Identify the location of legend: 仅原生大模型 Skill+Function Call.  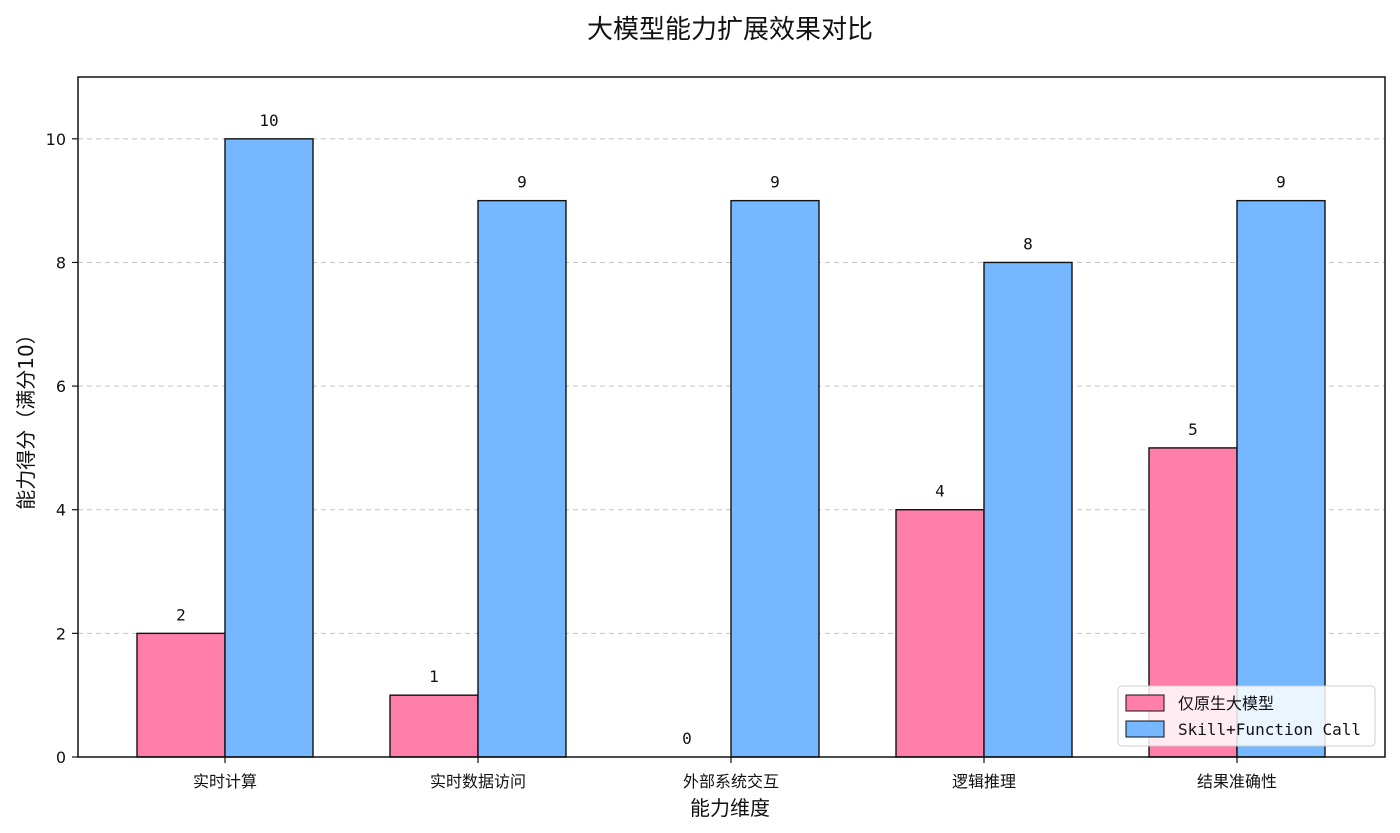
(1246, 716).